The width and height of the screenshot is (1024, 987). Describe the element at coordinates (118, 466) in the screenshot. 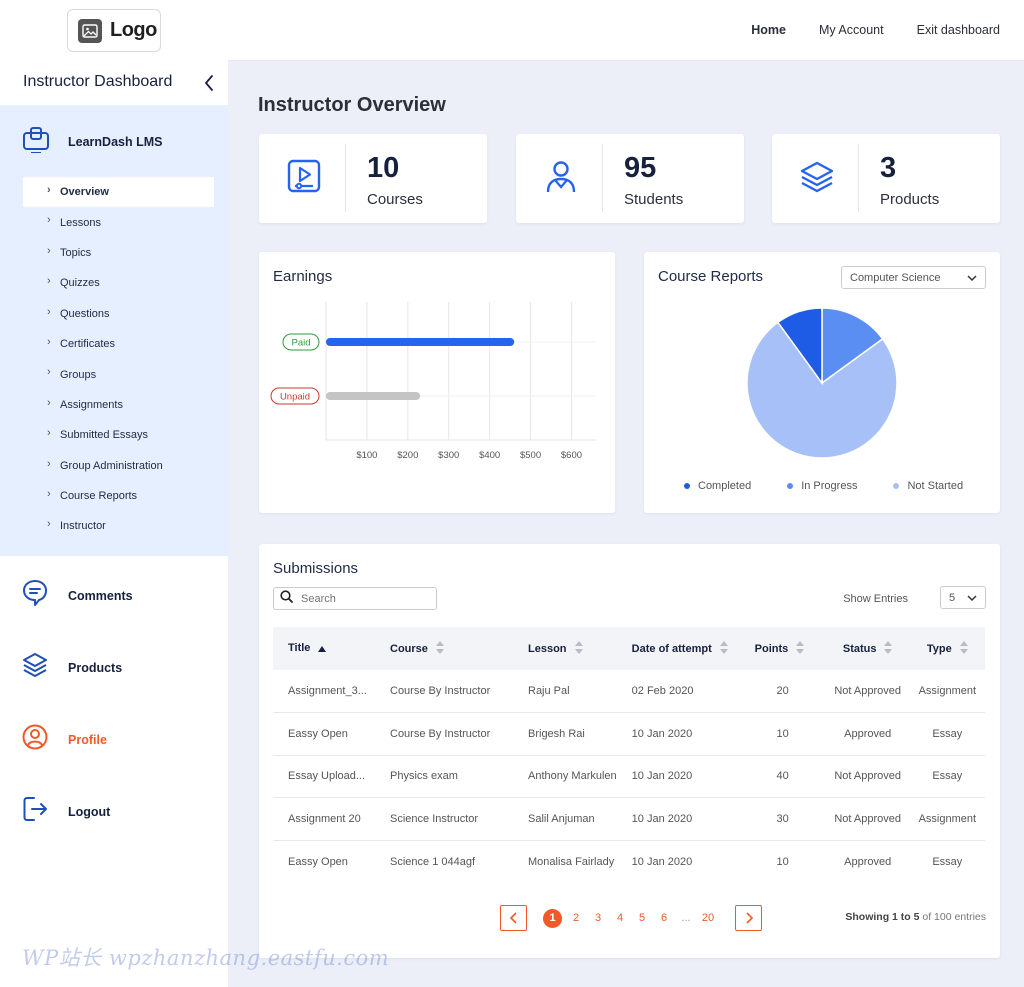

I see `subnav-item-group-administration: Group Administration` at that location.